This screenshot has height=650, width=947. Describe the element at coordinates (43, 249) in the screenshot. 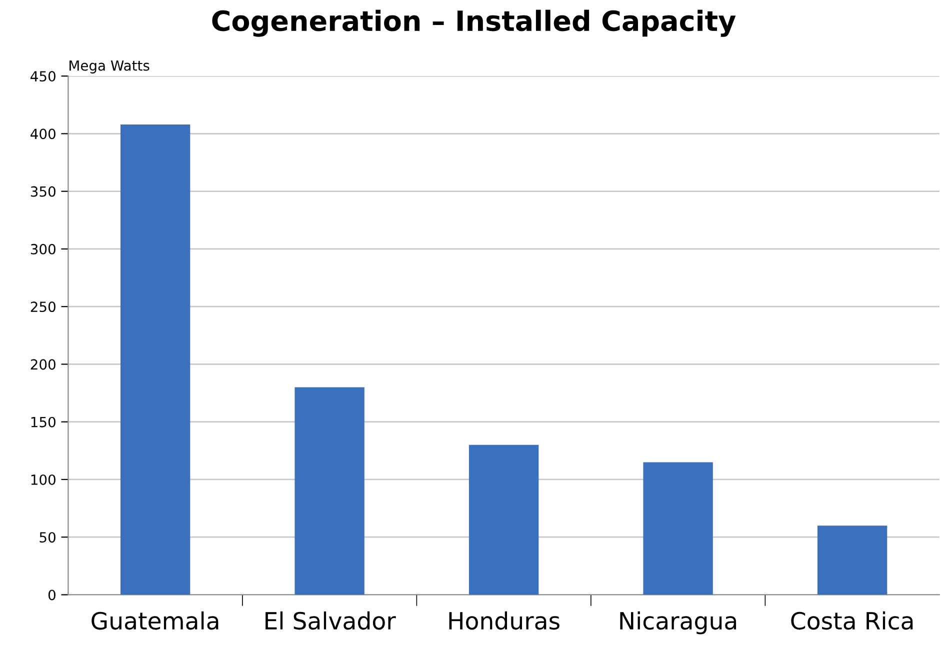

I see `y-tick-label: 300` at that location.